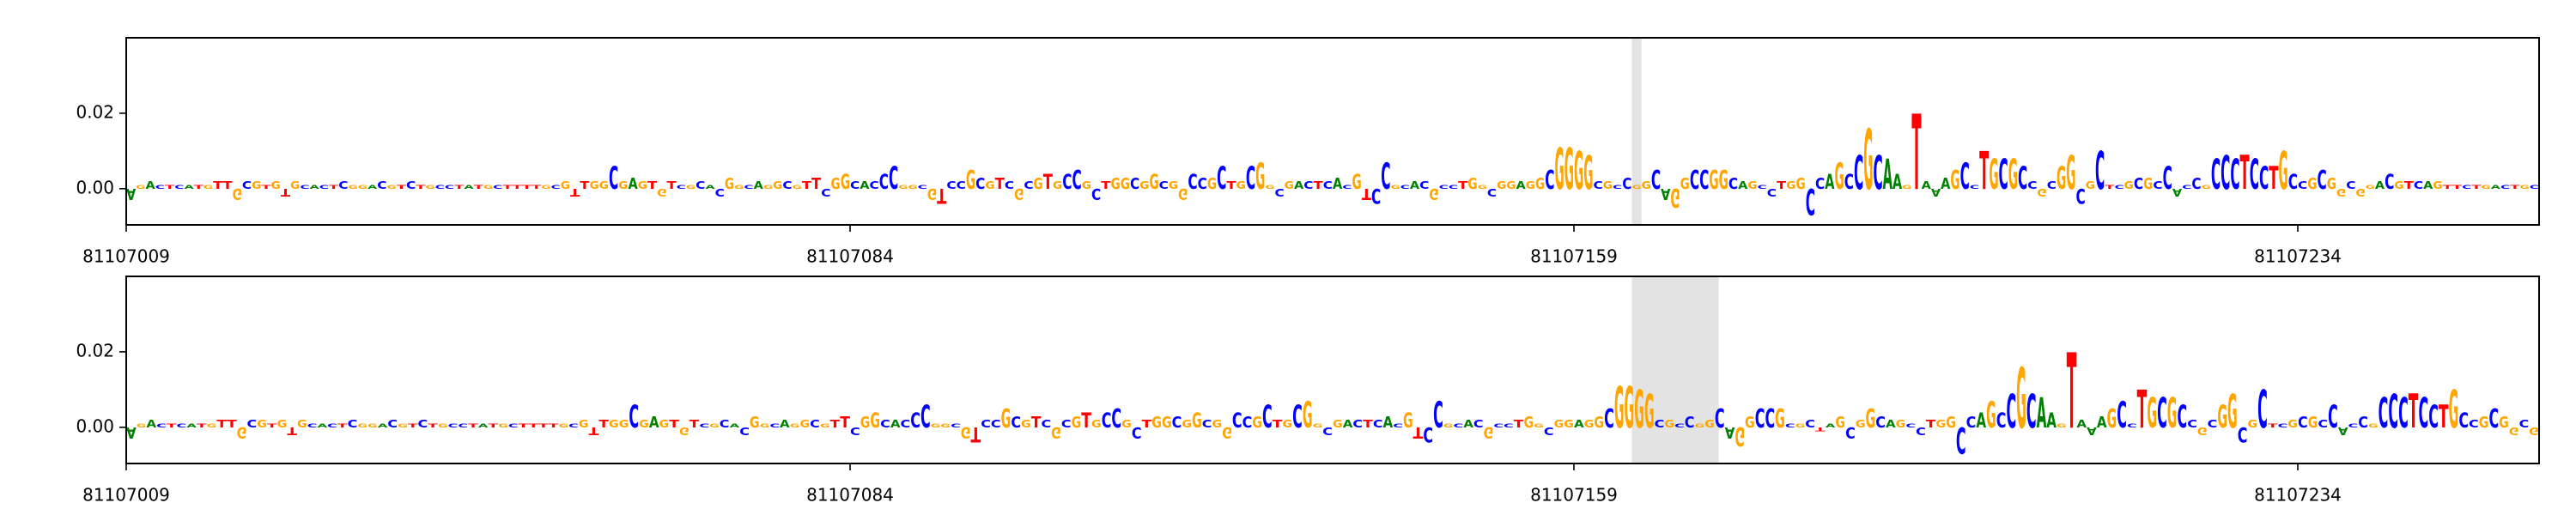 This screenshot has width=2576, height=515. What do you see at coordinates (95, 111) in the screenshot?
I see `y-tick-label: 0.02` at bounding box center [95, 111].